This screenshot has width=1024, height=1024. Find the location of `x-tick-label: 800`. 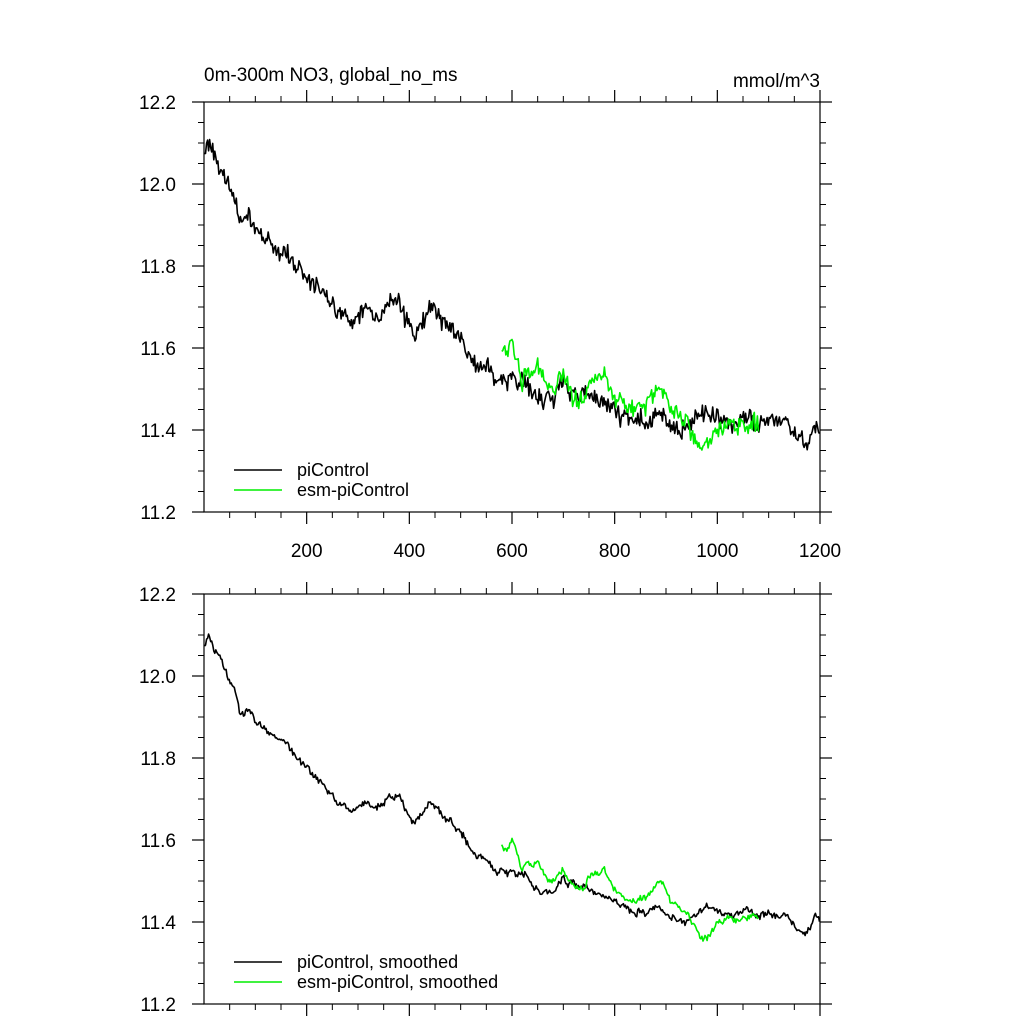

x-tick-label: 800 is located at coordinates (615, 551).